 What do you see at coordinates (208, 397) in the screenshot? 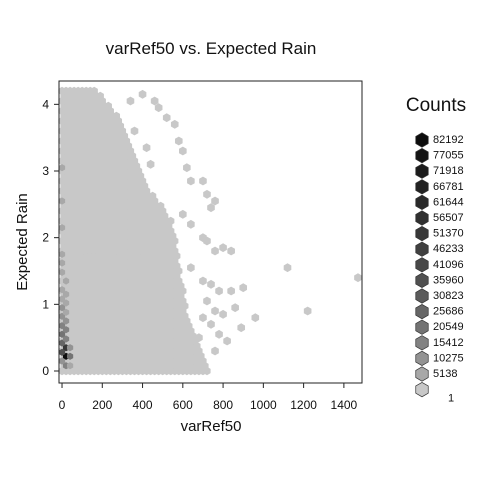
I see `x-axis: 0 200 400 600 800 1000 1200 1400` at bounding box center [208, 397].